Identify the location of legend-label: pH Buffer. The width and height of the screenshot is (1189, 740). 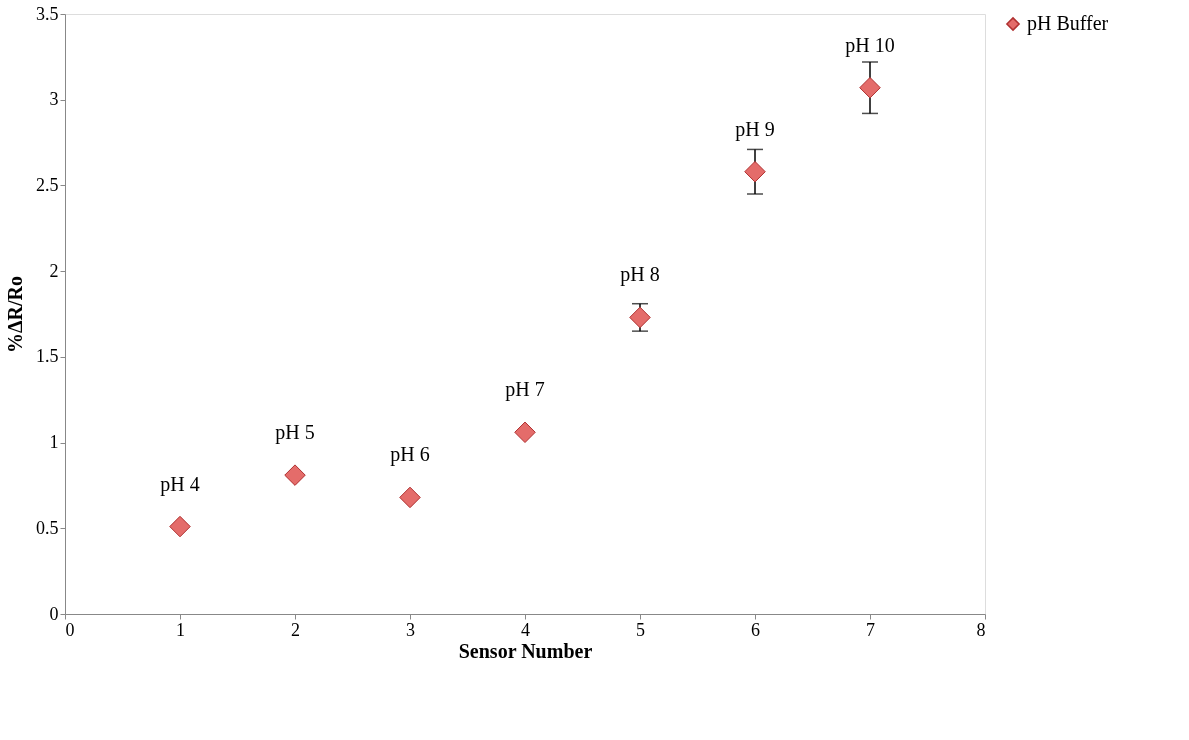
(1068, 23).